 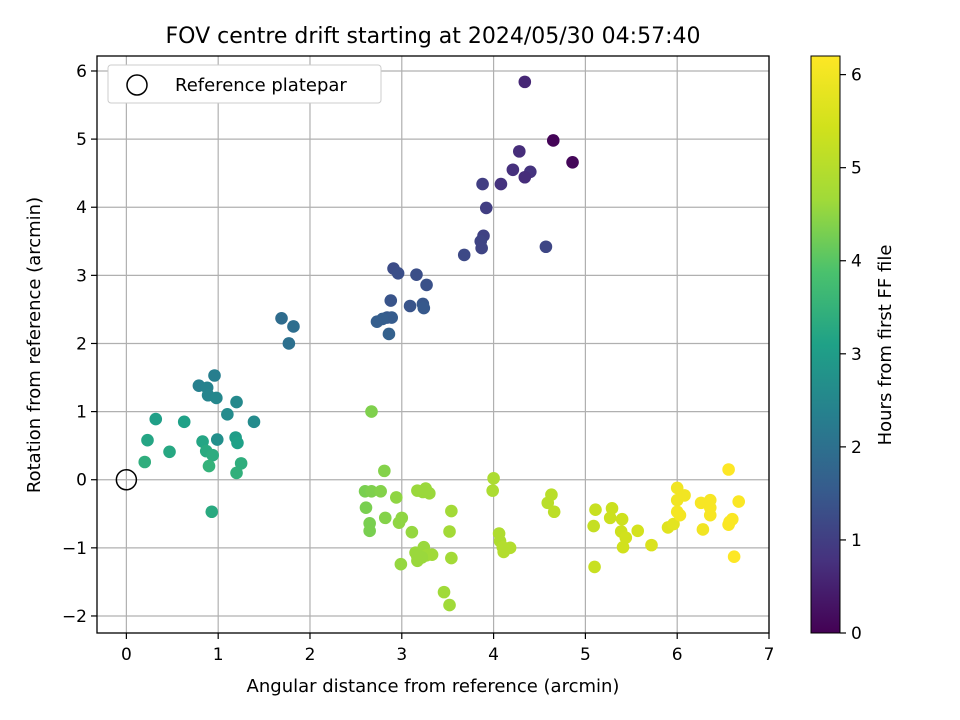 What do you see at coordinates (856, 262) in the screenshot?
I see `colorbar-tick-label: 4` at bounding box center [856, 262].